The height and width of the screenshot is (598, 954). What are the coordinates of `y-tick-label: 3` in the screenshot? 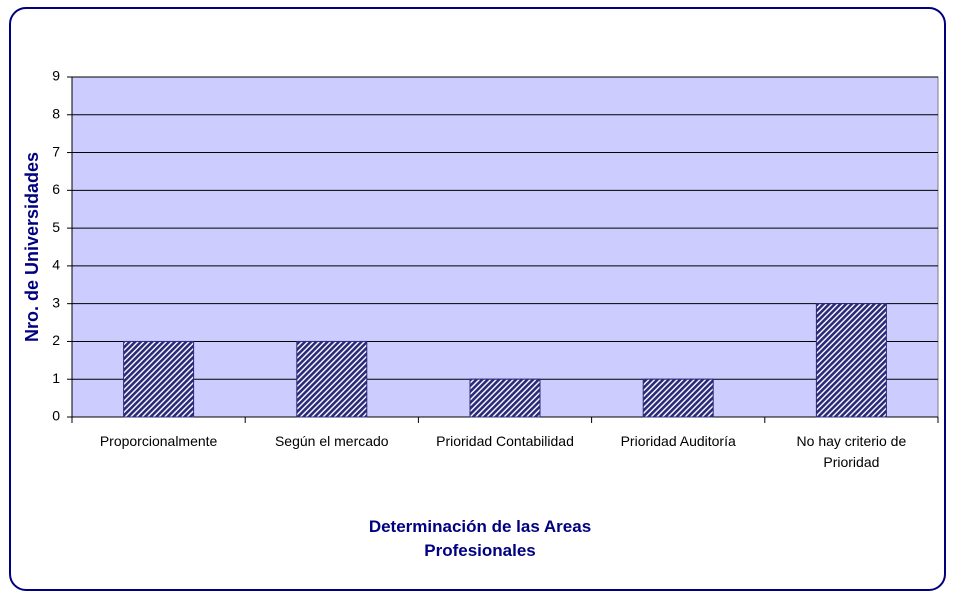 It's located at (56, 302).